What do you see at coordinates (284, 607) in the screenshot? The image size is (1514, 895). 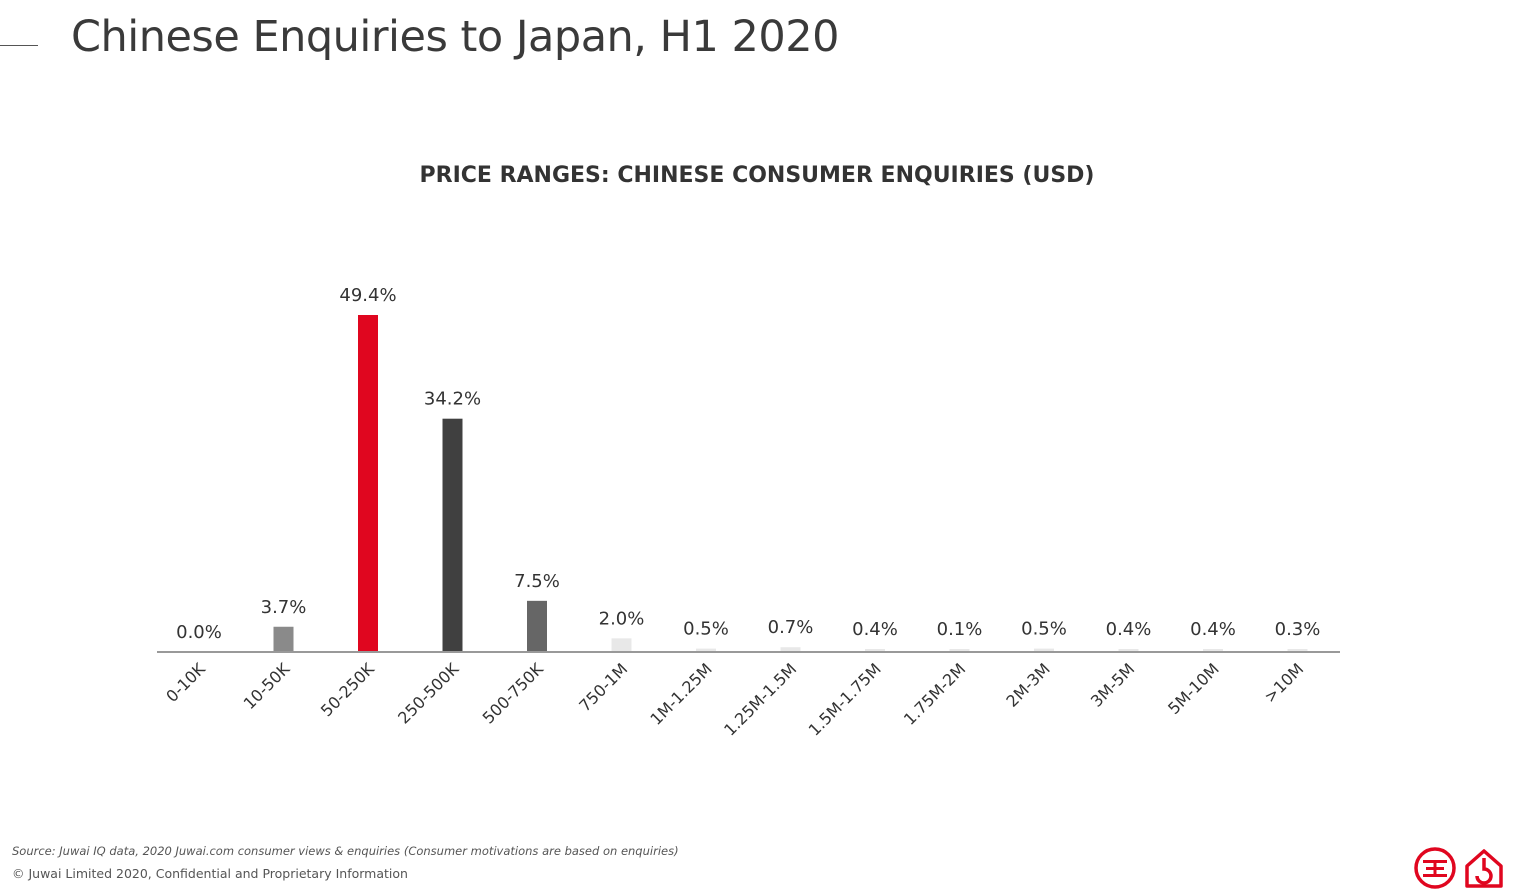 I see `data-label: 3.7%` at bounding box center [284, 607].